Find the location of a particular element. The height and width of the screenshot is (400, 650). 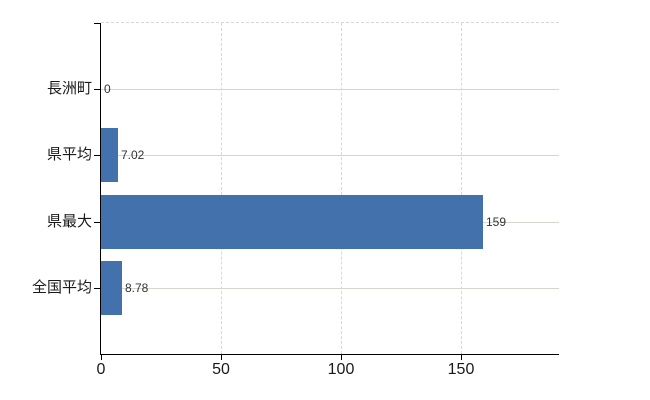

y-axis-line is located at coordinates (100, 189).